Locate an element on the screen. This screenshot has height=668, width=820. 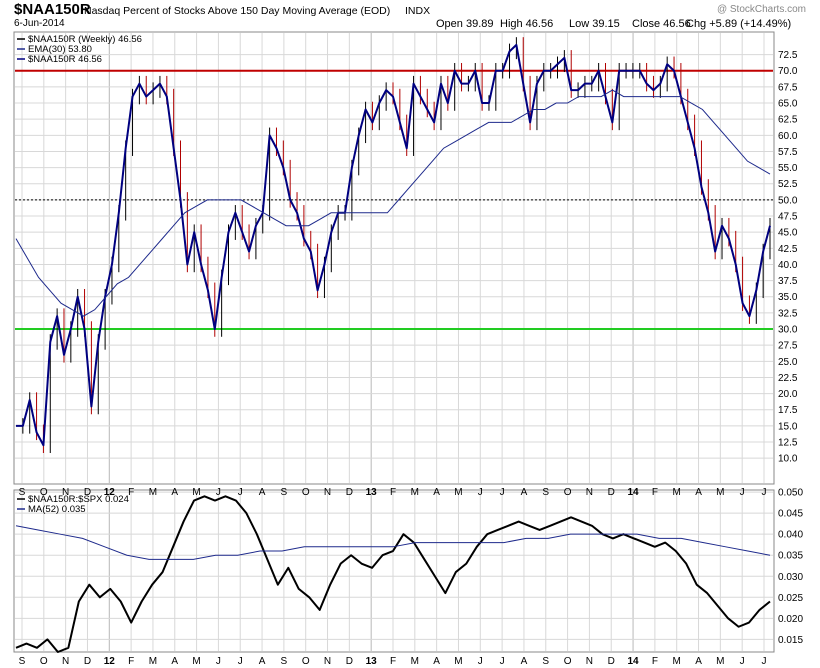
price-y-tick-label: 25.0 is located at coordinates (788, 362).